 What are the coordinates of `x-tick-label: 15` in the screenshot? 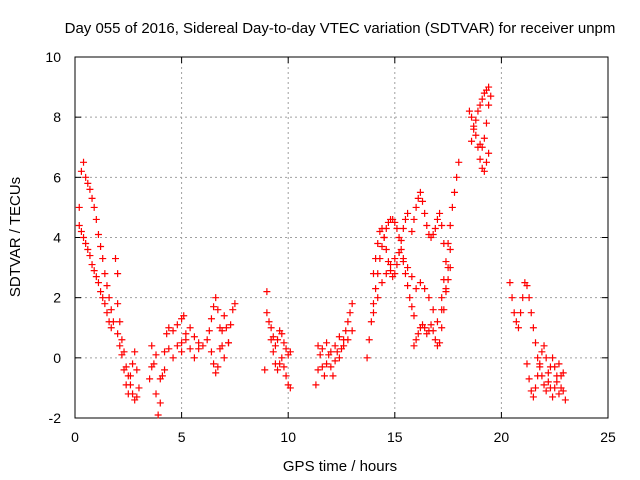 It's located at (395, 437).